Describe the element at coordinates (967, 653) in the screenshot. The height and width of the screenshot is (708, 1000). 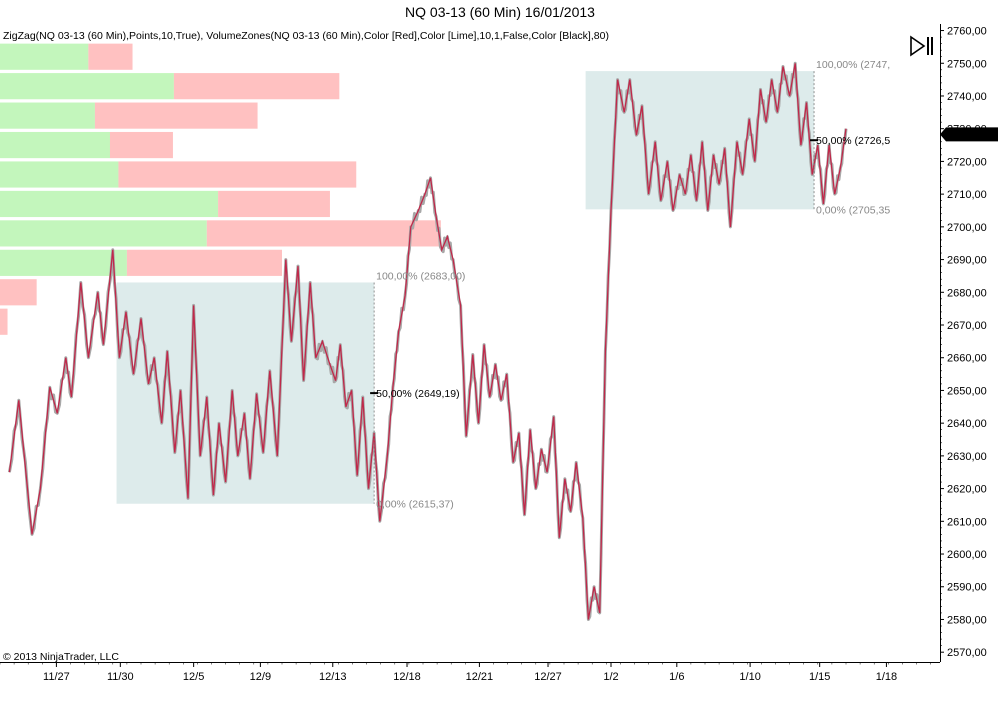
I see `y-tick-label: 2570,00` at that location.